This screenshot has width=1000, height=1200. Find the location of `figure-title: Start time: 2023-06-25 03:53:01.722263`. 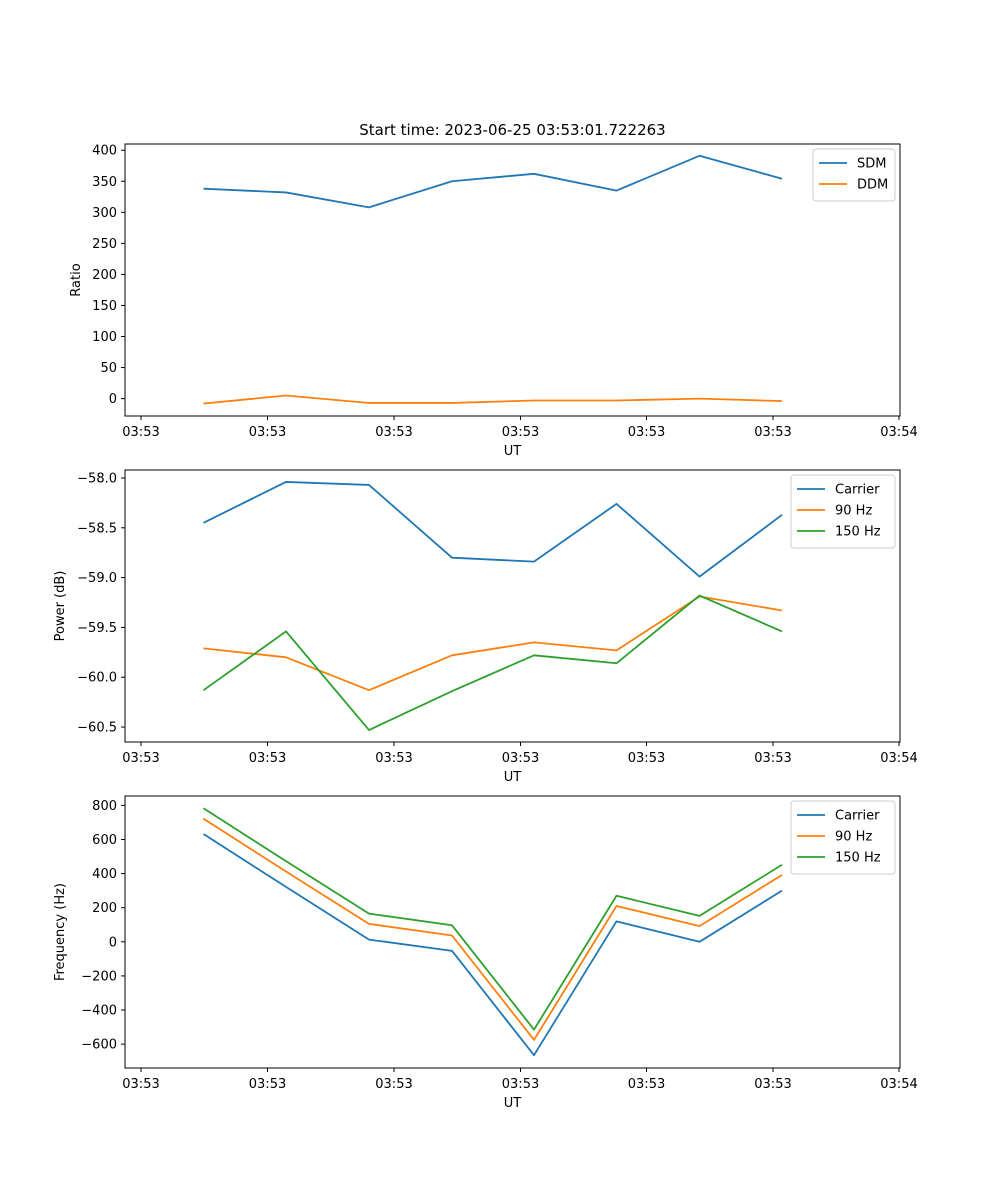

figure-title: Start time: 2023-06-25 03:53:01.722263 is located at coordinates (512, 130).